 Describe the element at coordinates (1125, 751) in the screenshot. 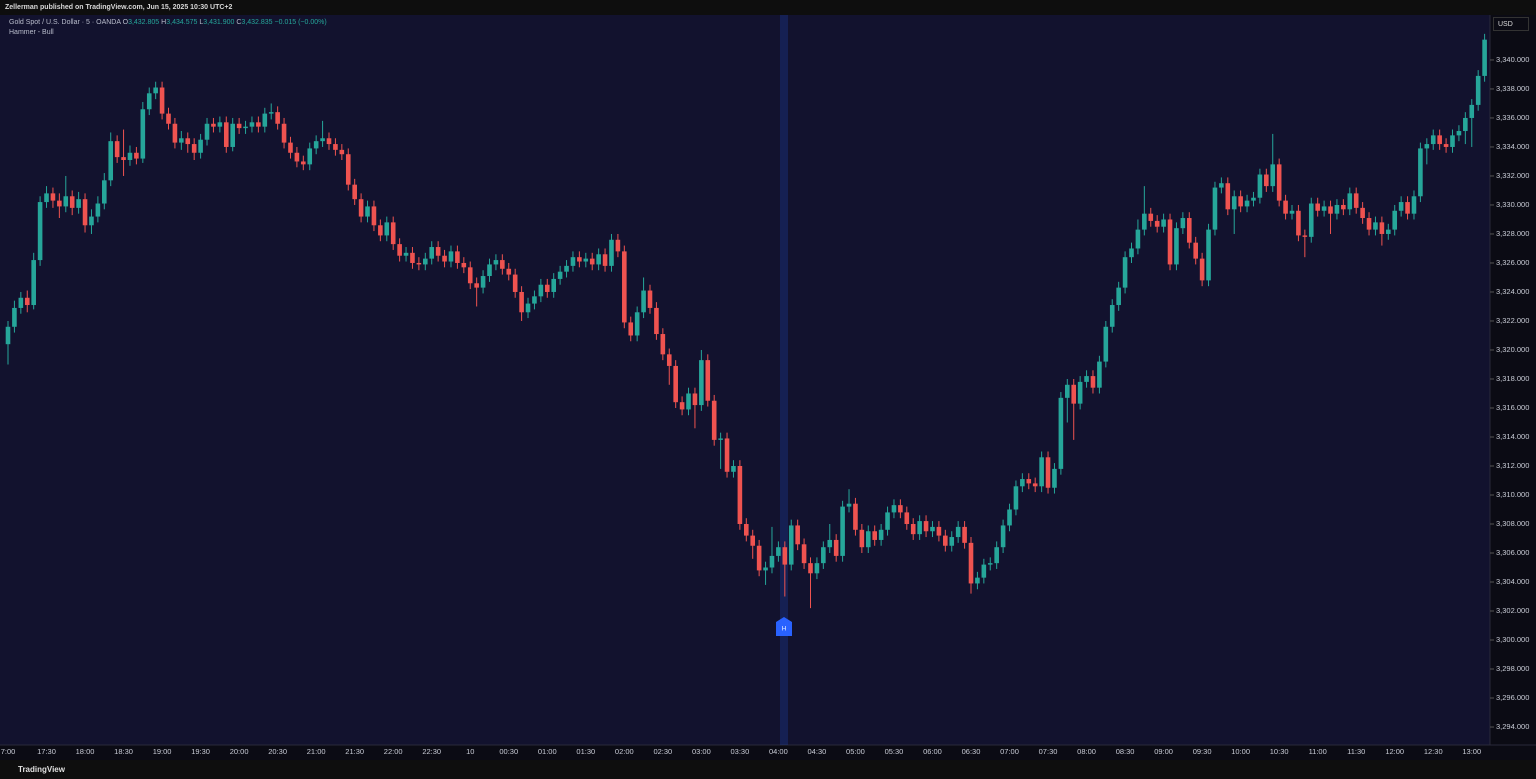

I see `x-tick-label: 08:30` at that location.